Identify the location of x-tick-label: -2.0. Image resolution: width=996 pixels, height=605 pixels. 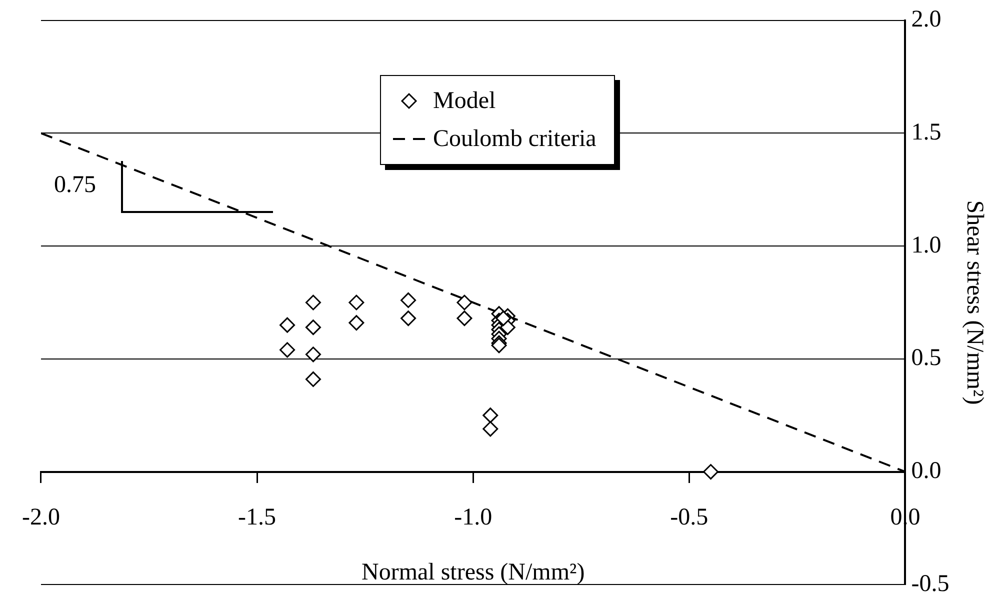
(41, 517).